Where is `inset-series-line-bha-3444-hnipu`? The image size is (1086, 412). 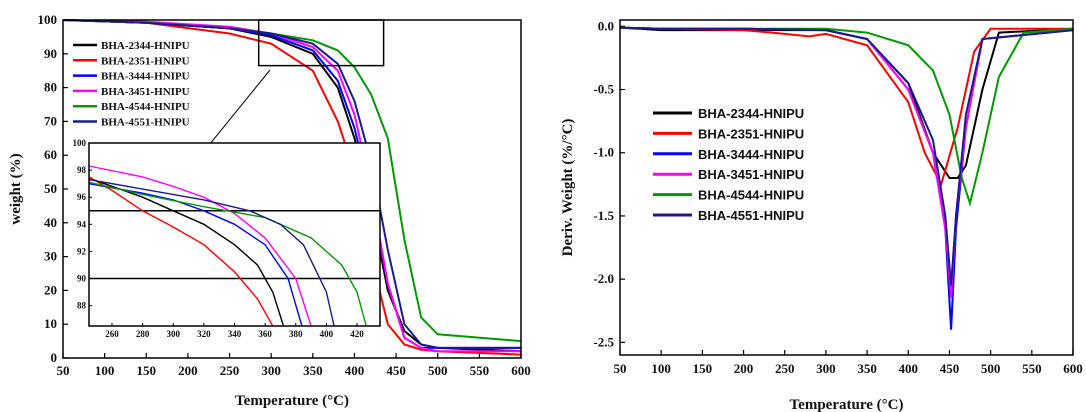 inset-series-line-bha-3444-hnipu is located at coordinates (195, 255).